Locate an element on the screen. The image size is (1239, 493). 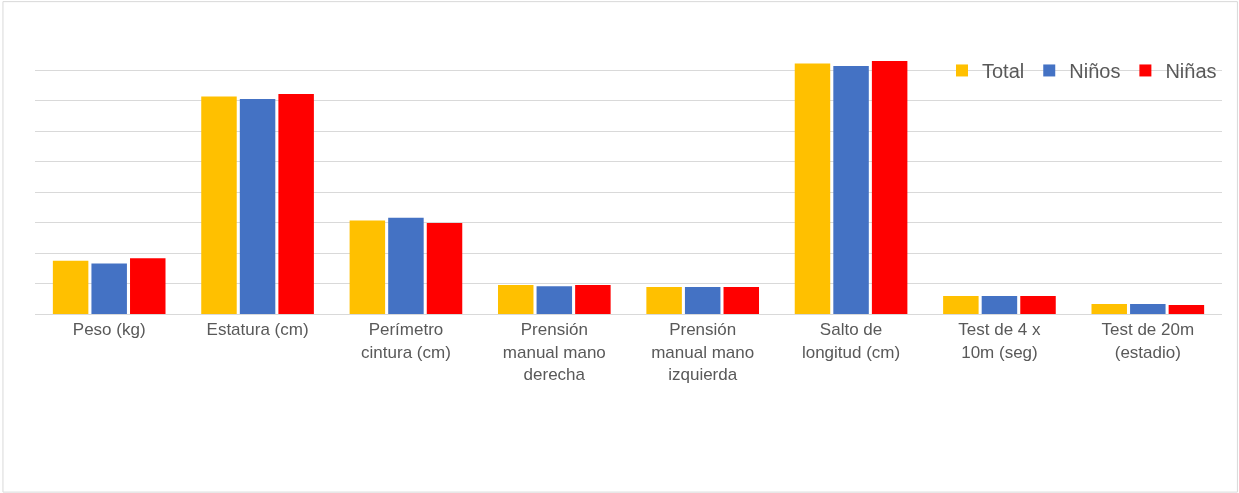
legend-label: Niñas is located at coordinates (1191, 71).